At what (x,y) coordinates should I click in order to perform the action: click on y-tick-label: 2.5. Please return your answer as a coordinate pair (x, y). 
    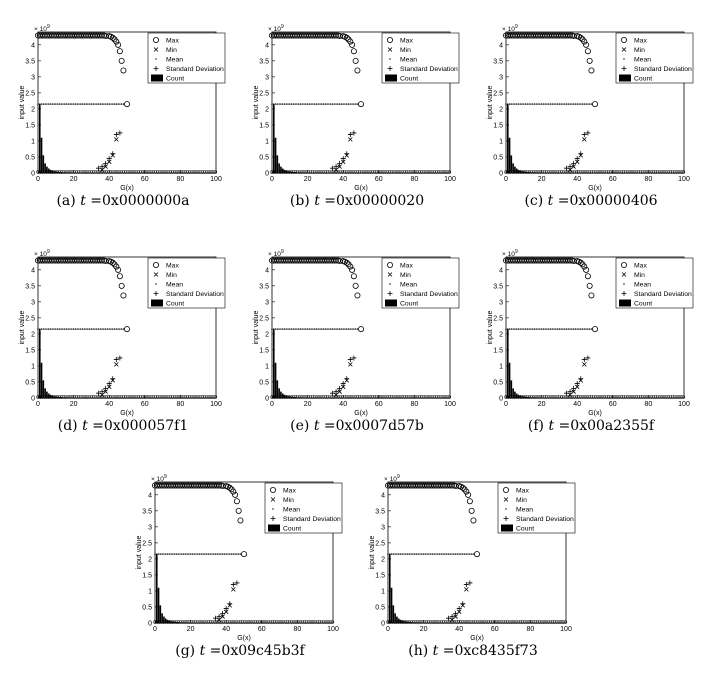
    Looking at the image, I should click on (498, 93).